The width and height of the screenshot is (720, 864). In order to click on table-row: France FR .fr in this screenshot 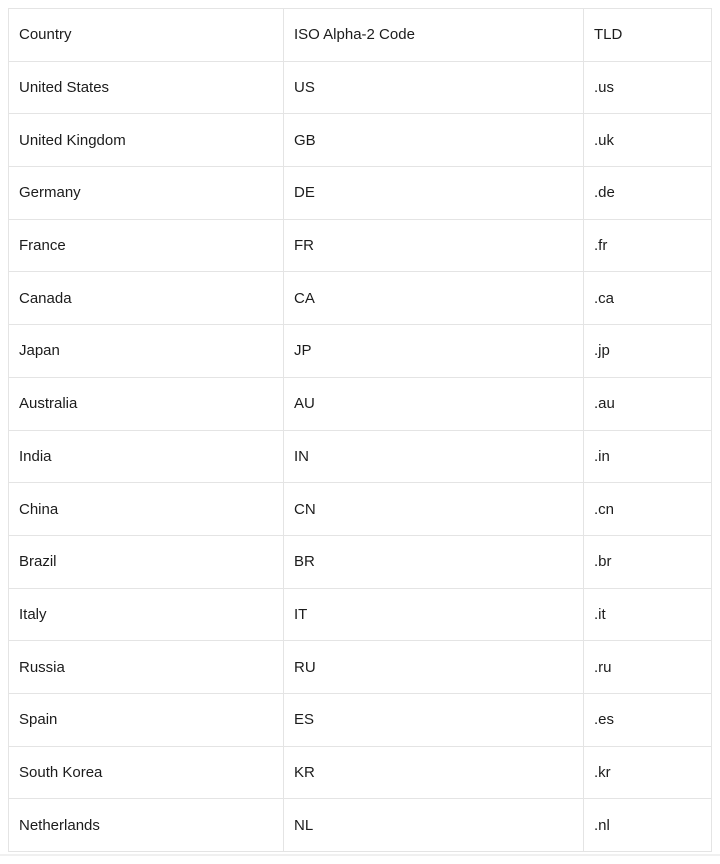, I will do `click(360, 245)`.